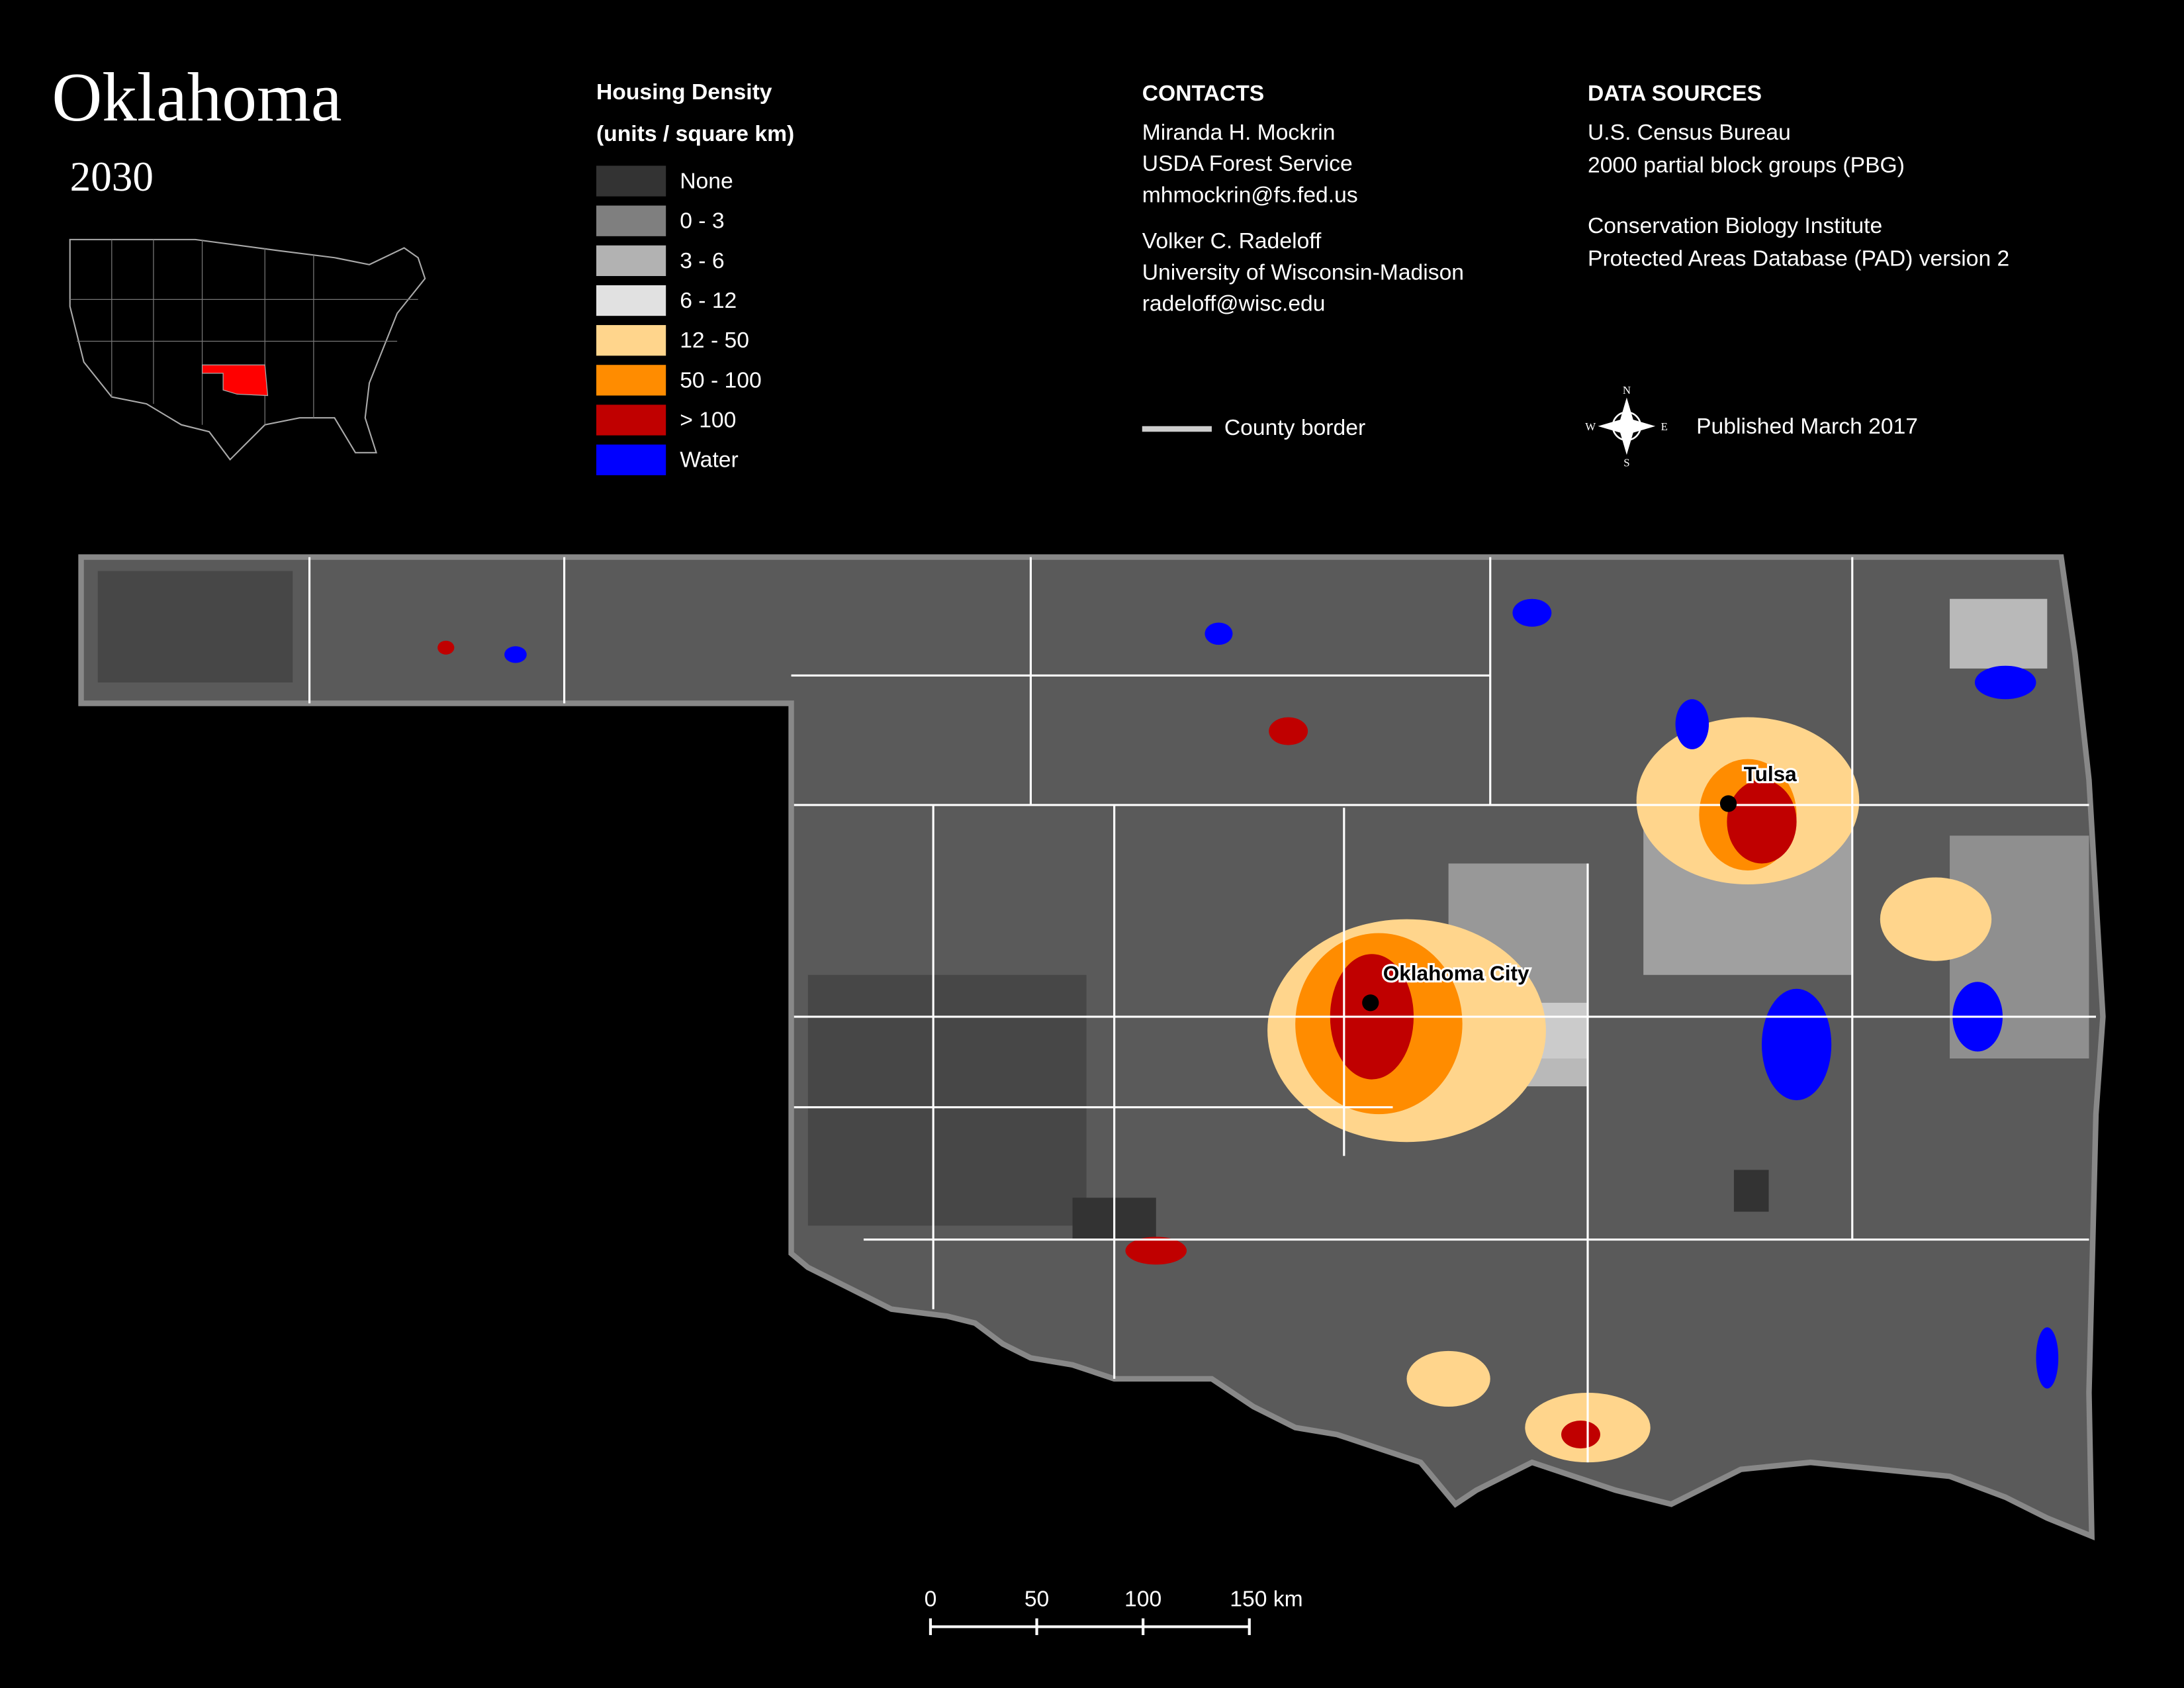 This screenshot has height=1688, width=2184. Describe the element at coordinates (1807, 426) in the screenshot. I see `published: Published March 2017` at that location.